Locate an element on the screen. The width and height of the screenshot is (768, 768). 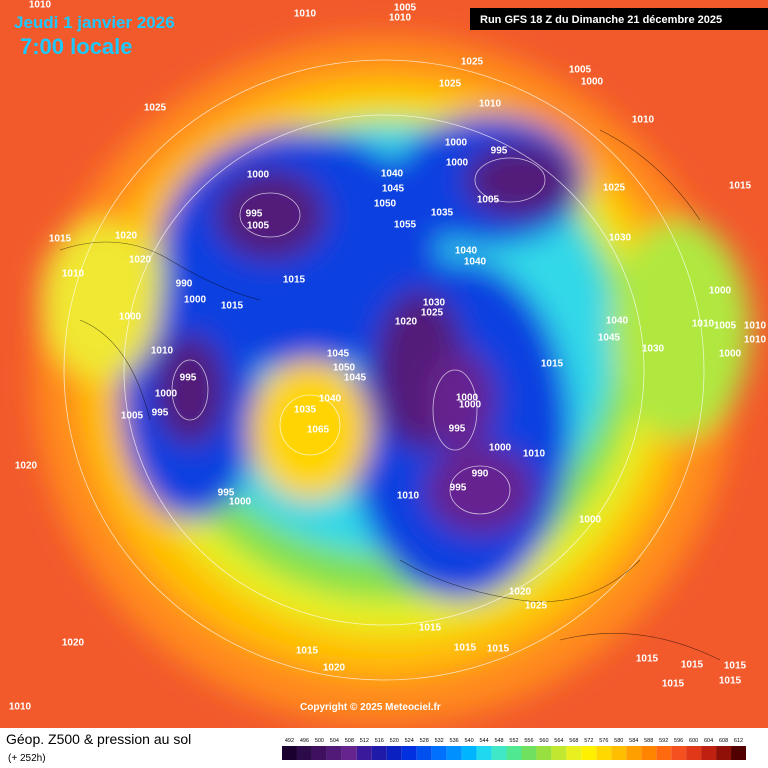
copyright: Copyright © 2025 Meteociel.fr is located at coordinates (370, 707).